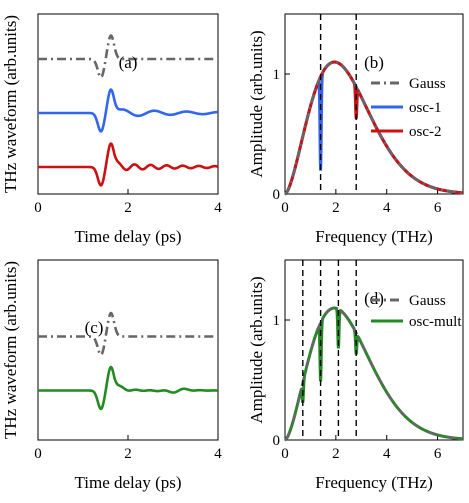 Image resolution: width=469 pixels, height=503 pixels. Describe the element at coordinates (256, 349) in the screenshot. I see `panel-d-ylabel: Amplitude (arb.units)` at that location.